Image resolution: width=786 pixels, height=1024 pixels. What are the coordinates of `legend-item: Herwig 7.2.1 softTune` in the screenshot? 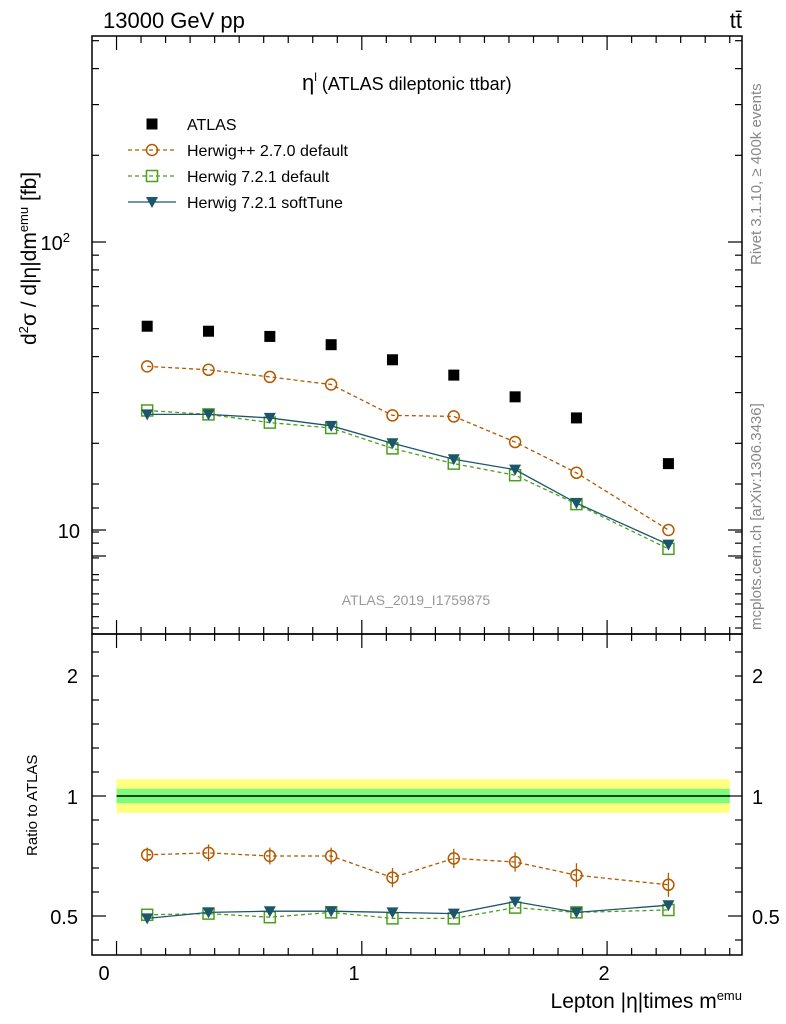 It's located at (235, 203).